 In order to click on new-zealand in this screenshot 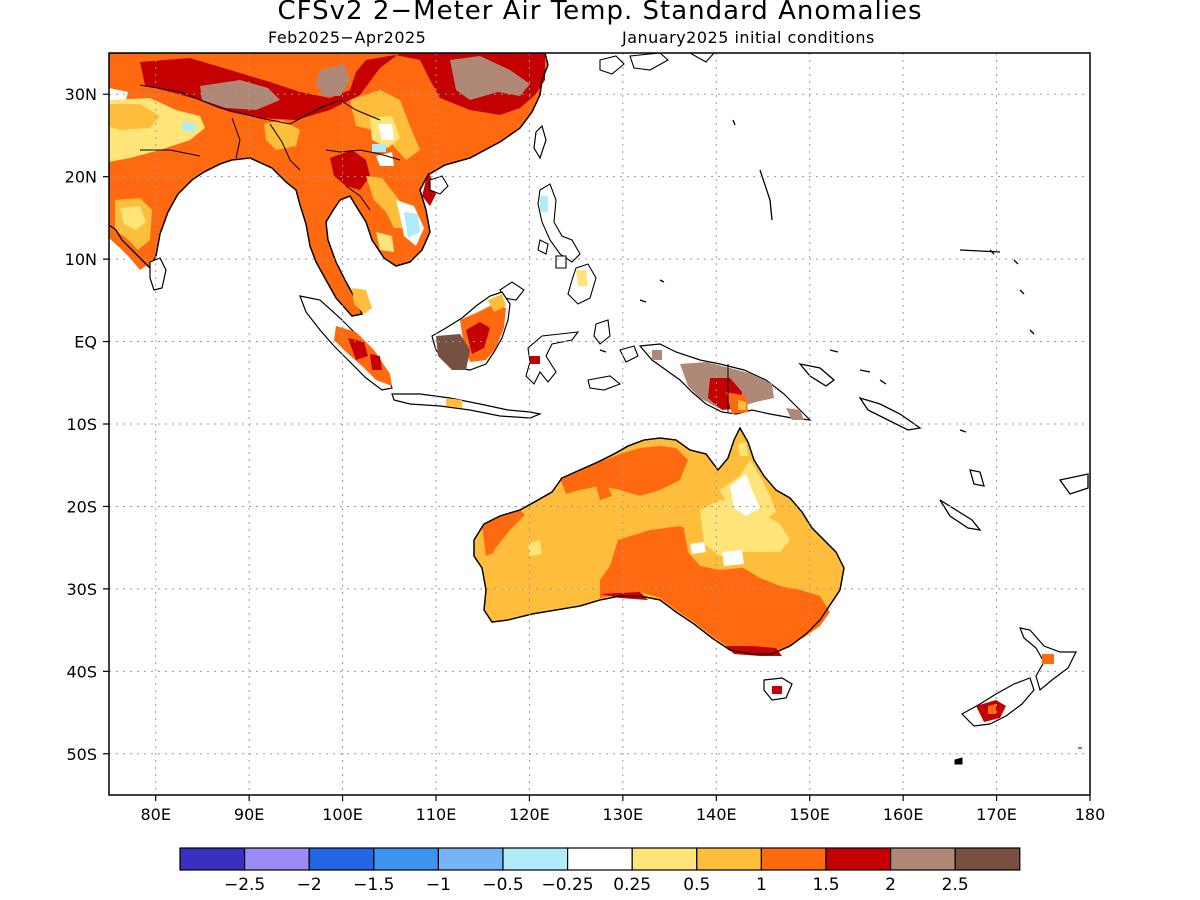, I will do `click(1019, 677)`.